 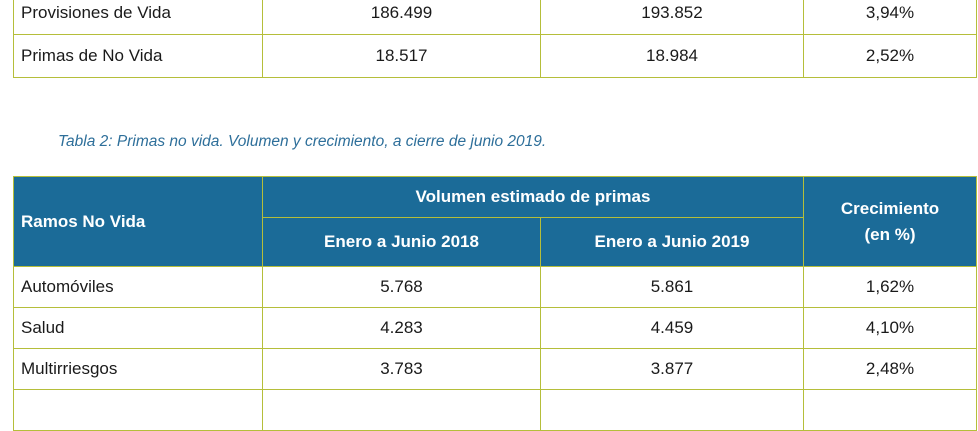 What do you see at coordinates (401, 328) in the screenshot?
I see `value-2018: 4.283` at bounding box center [401, 328].